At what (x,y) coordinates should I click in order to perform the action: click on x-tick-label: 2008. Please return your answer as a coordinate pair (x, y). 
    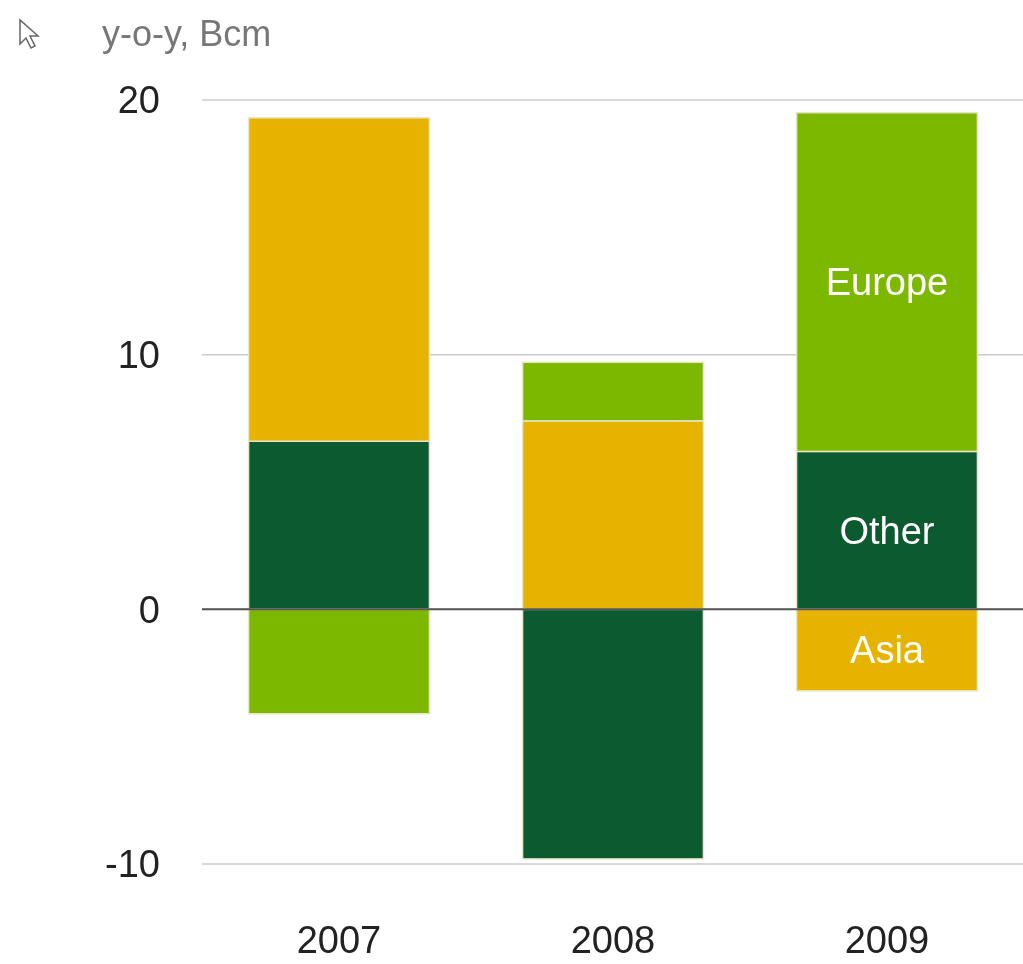
    Looking at the image, I should click on (613, 940).